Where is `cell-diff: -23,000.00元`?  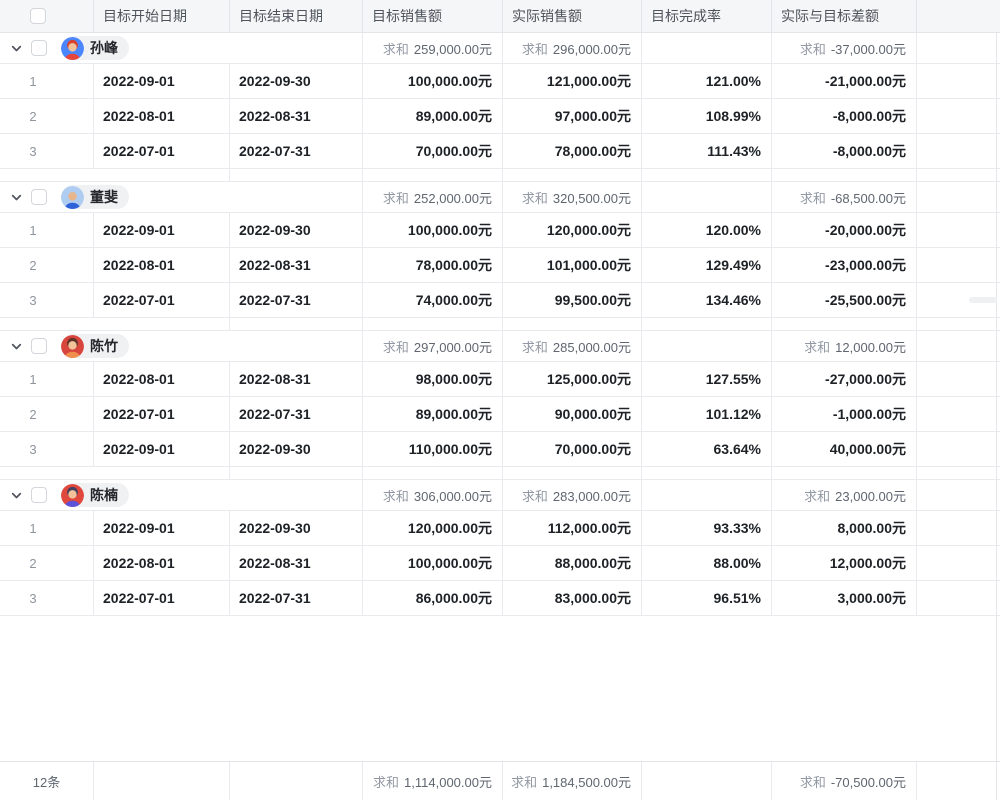 cell-diff: -23,000.00元 is located at coordinates (844, 265).